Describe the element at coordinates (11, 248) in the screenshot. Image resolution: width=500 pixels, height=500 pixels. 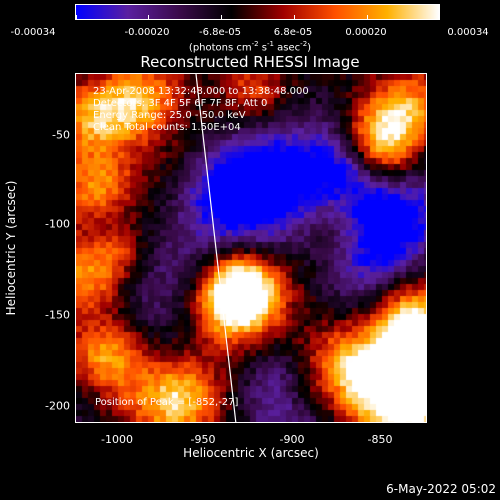
I see `y-axis-label: Heliocentric Y (arcsec)` at that location.